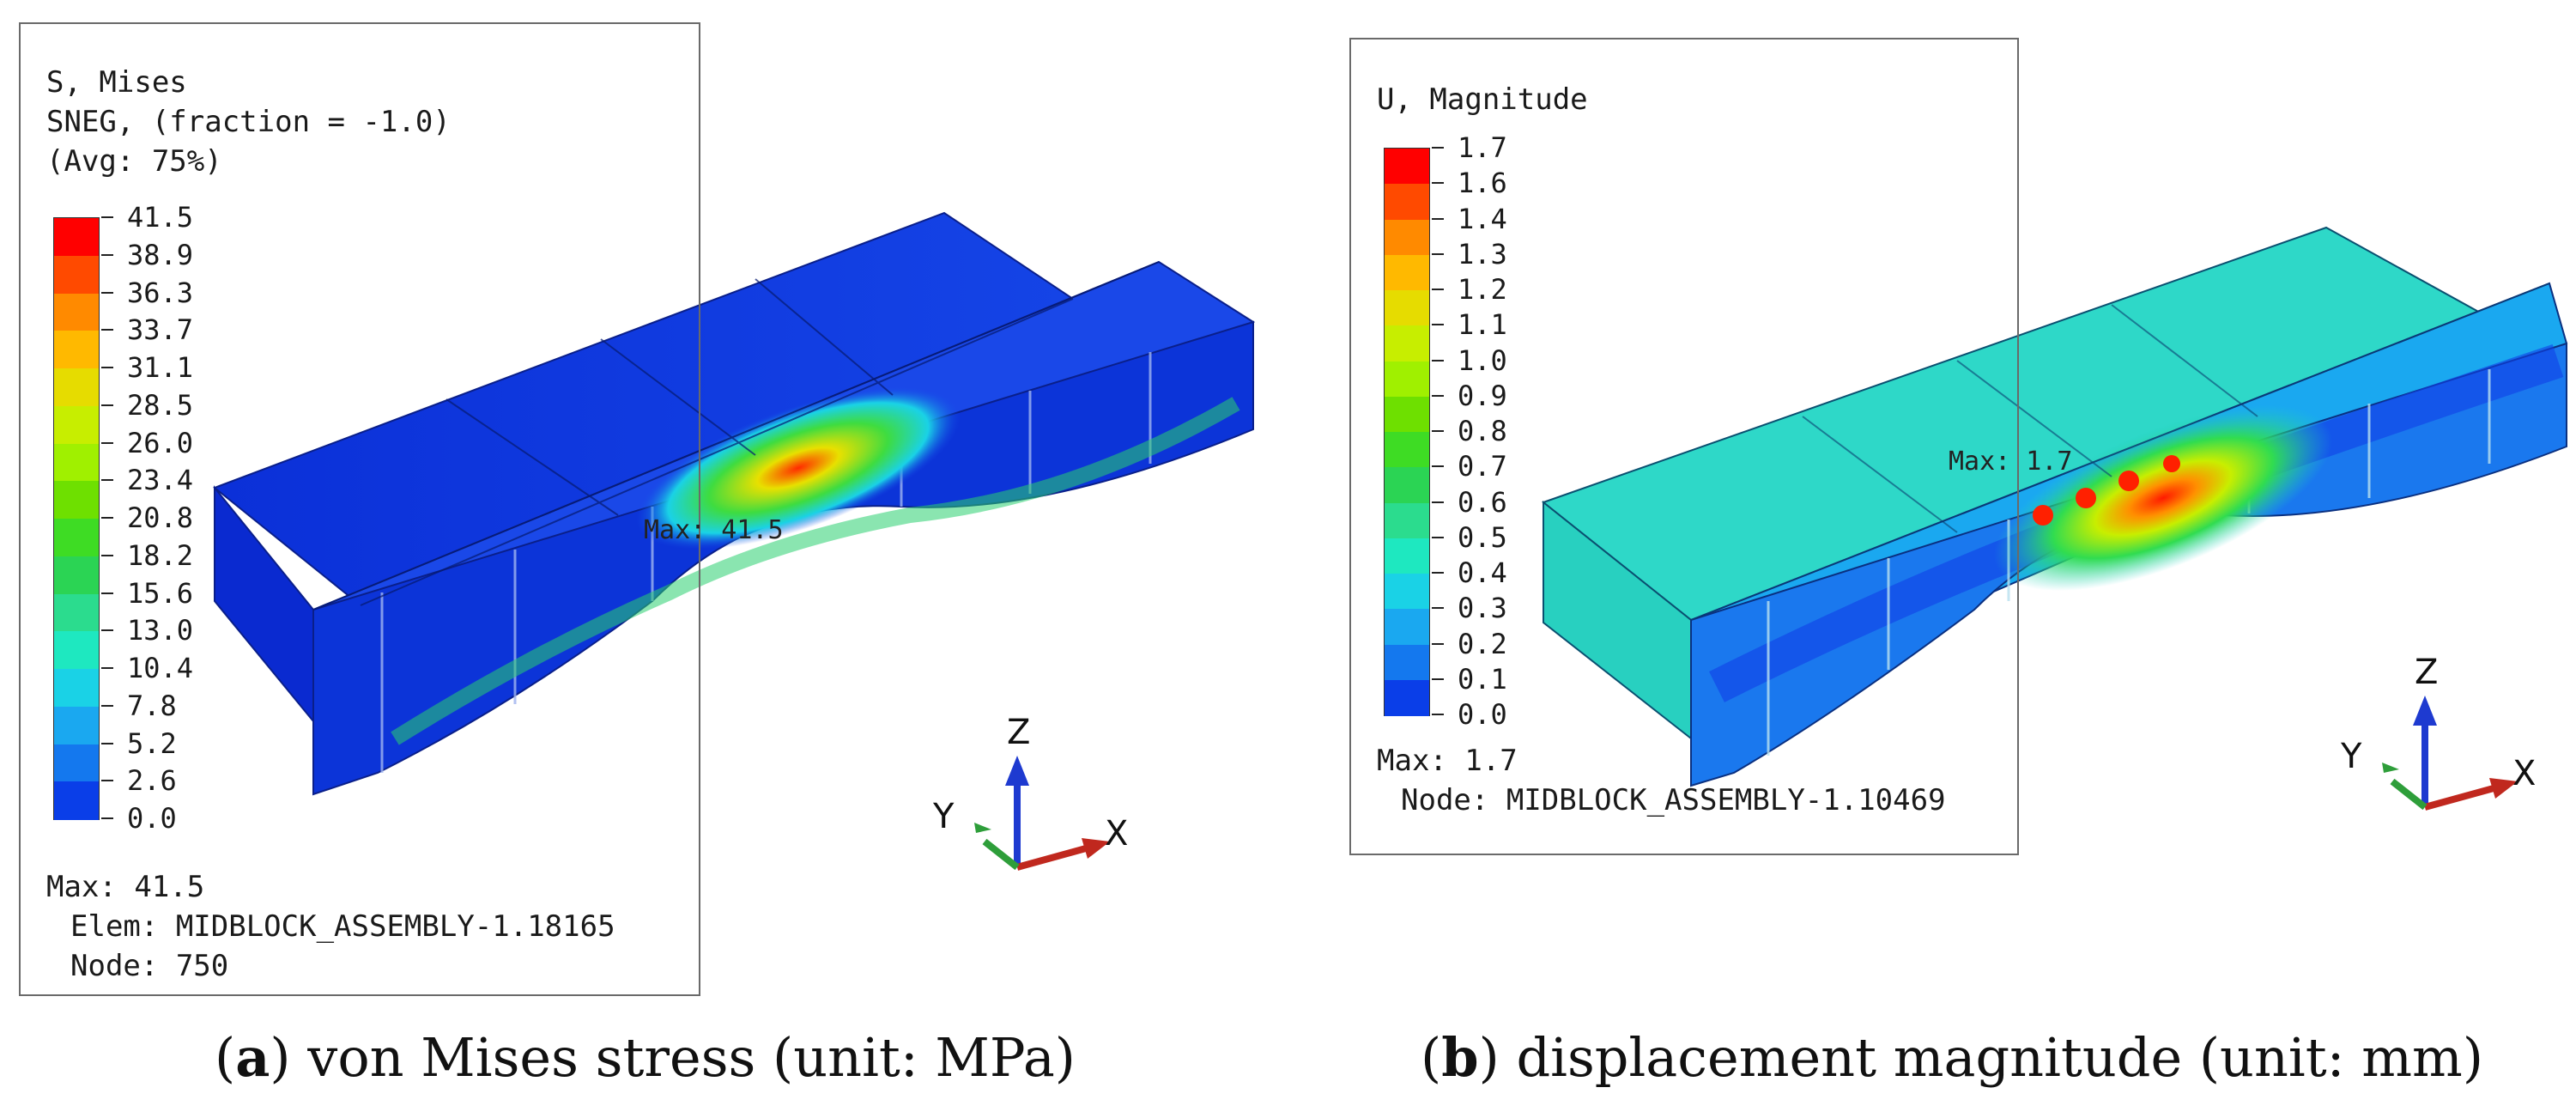 The height and width of the screenshot is (1112, 2576). What do you see at coordinates (248, 122) in the screenshot?
I see `legend-subtitle: SNEG, (fraction = -1.0)` at bounding box center [248, 122].